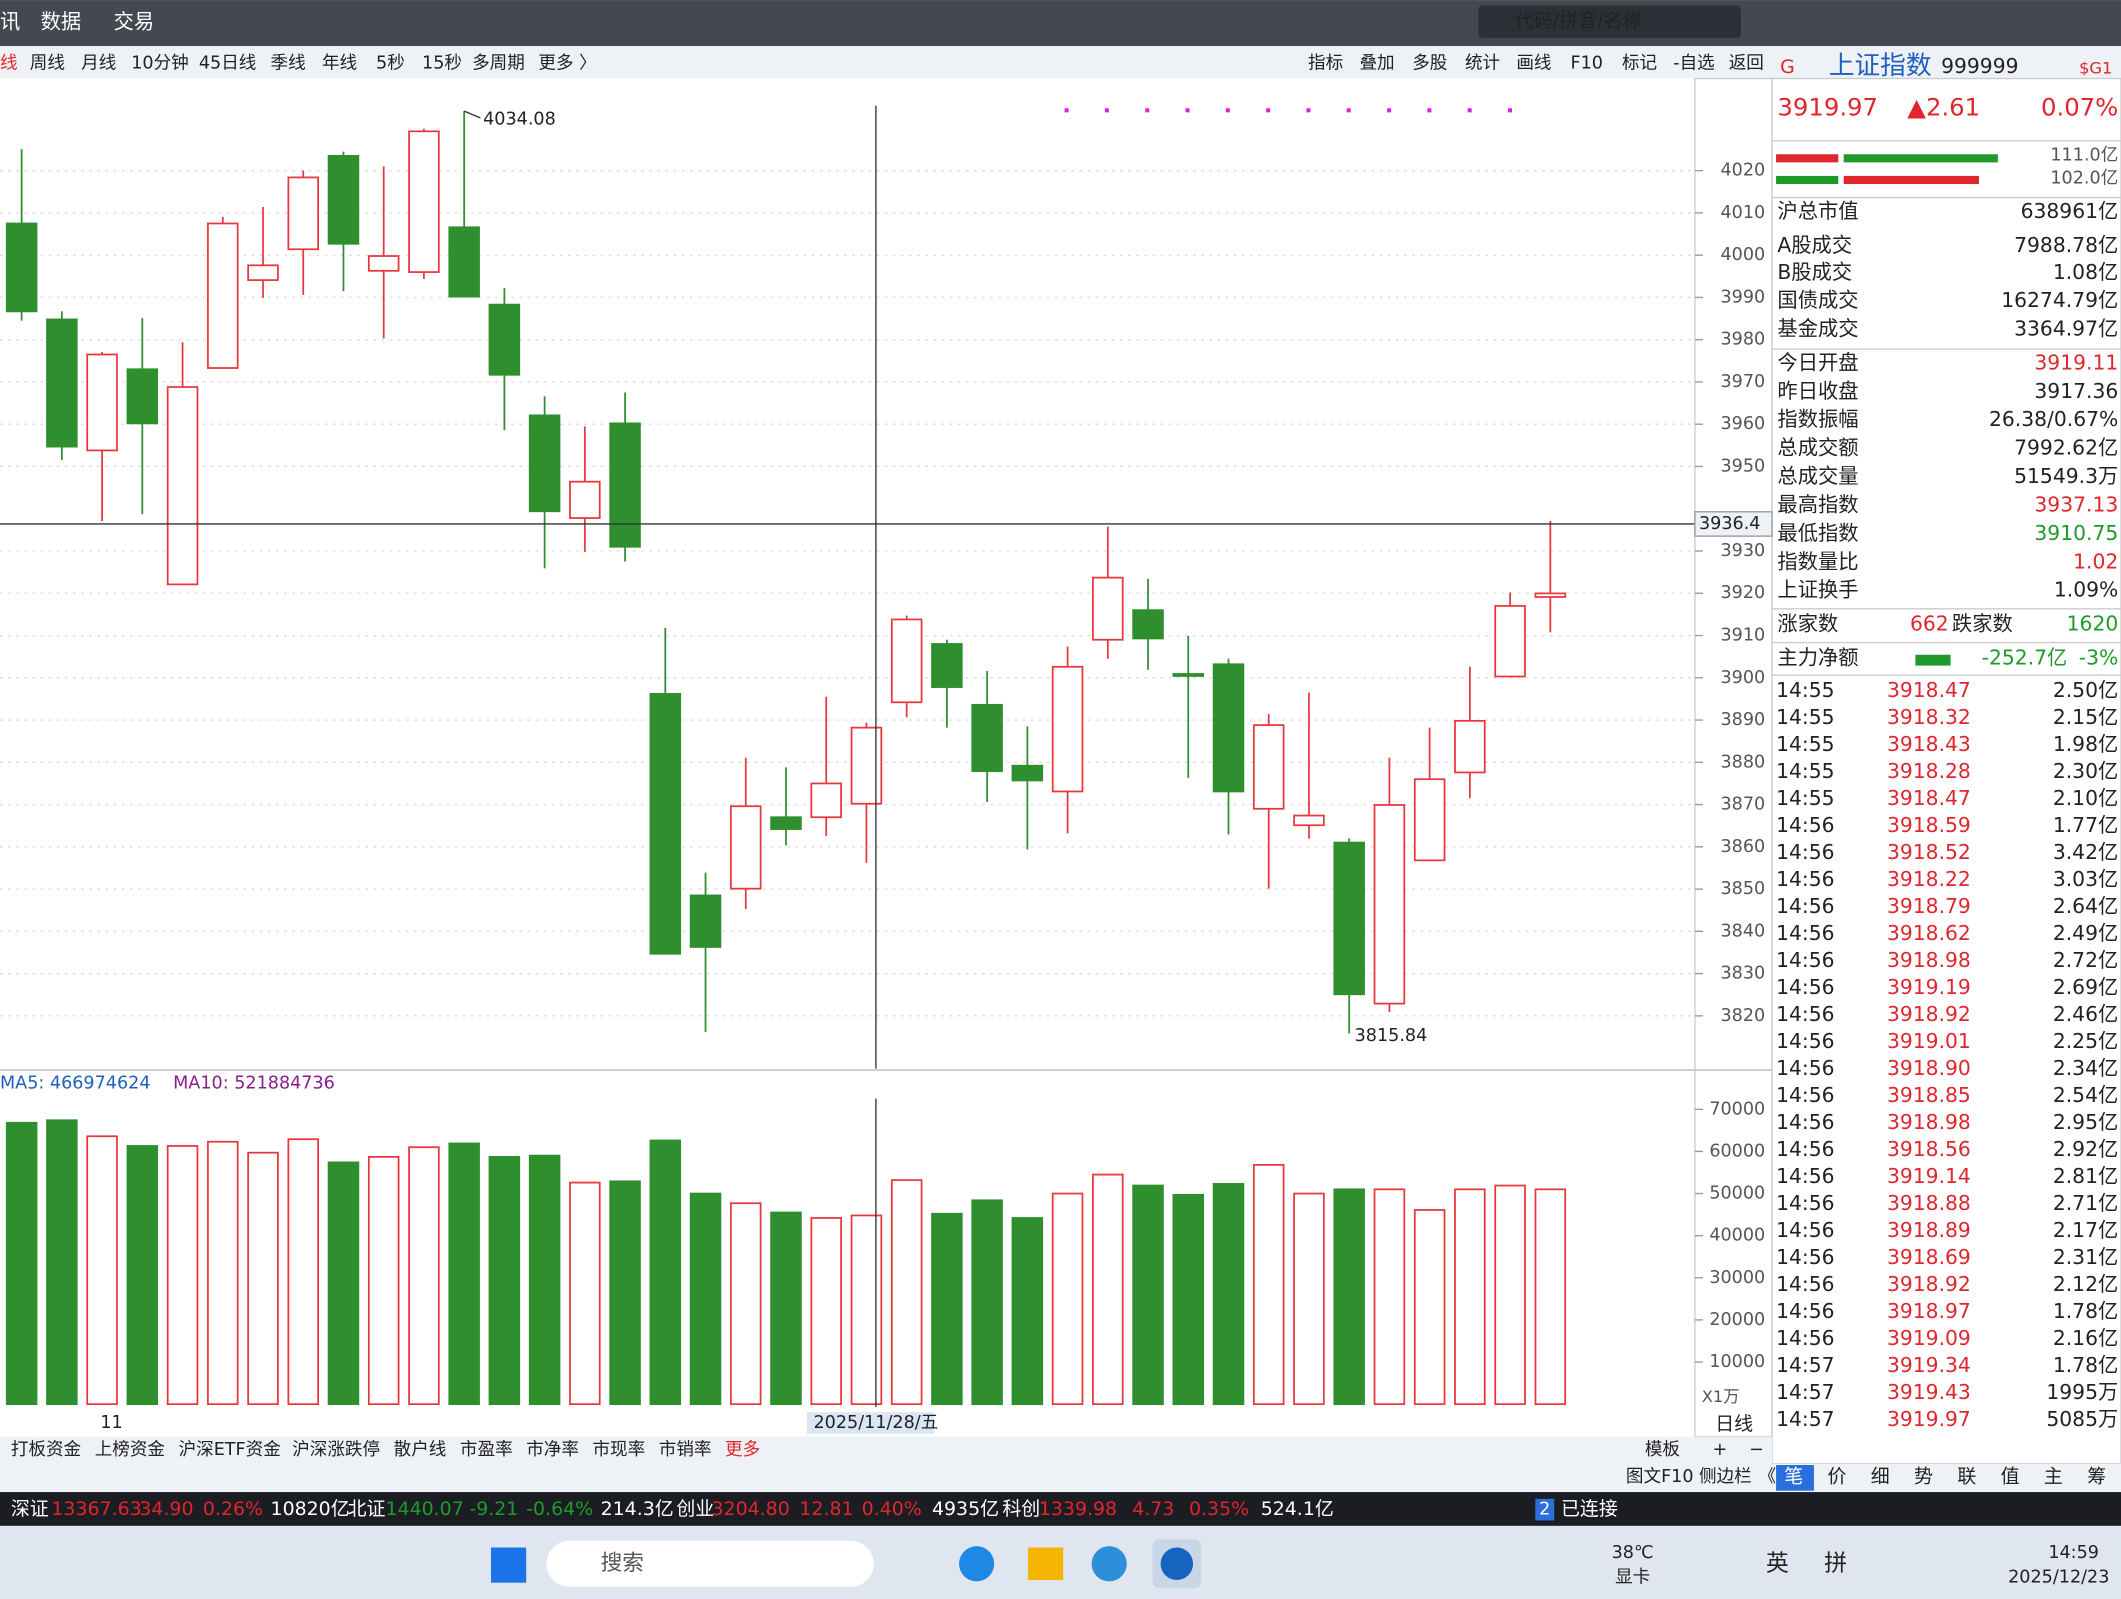 The width and height of the screenshot is (2121, 1599). Describe the element at coordinates (1805, 744) in the screenshot. I see `tick-time: 14:55` at that location.